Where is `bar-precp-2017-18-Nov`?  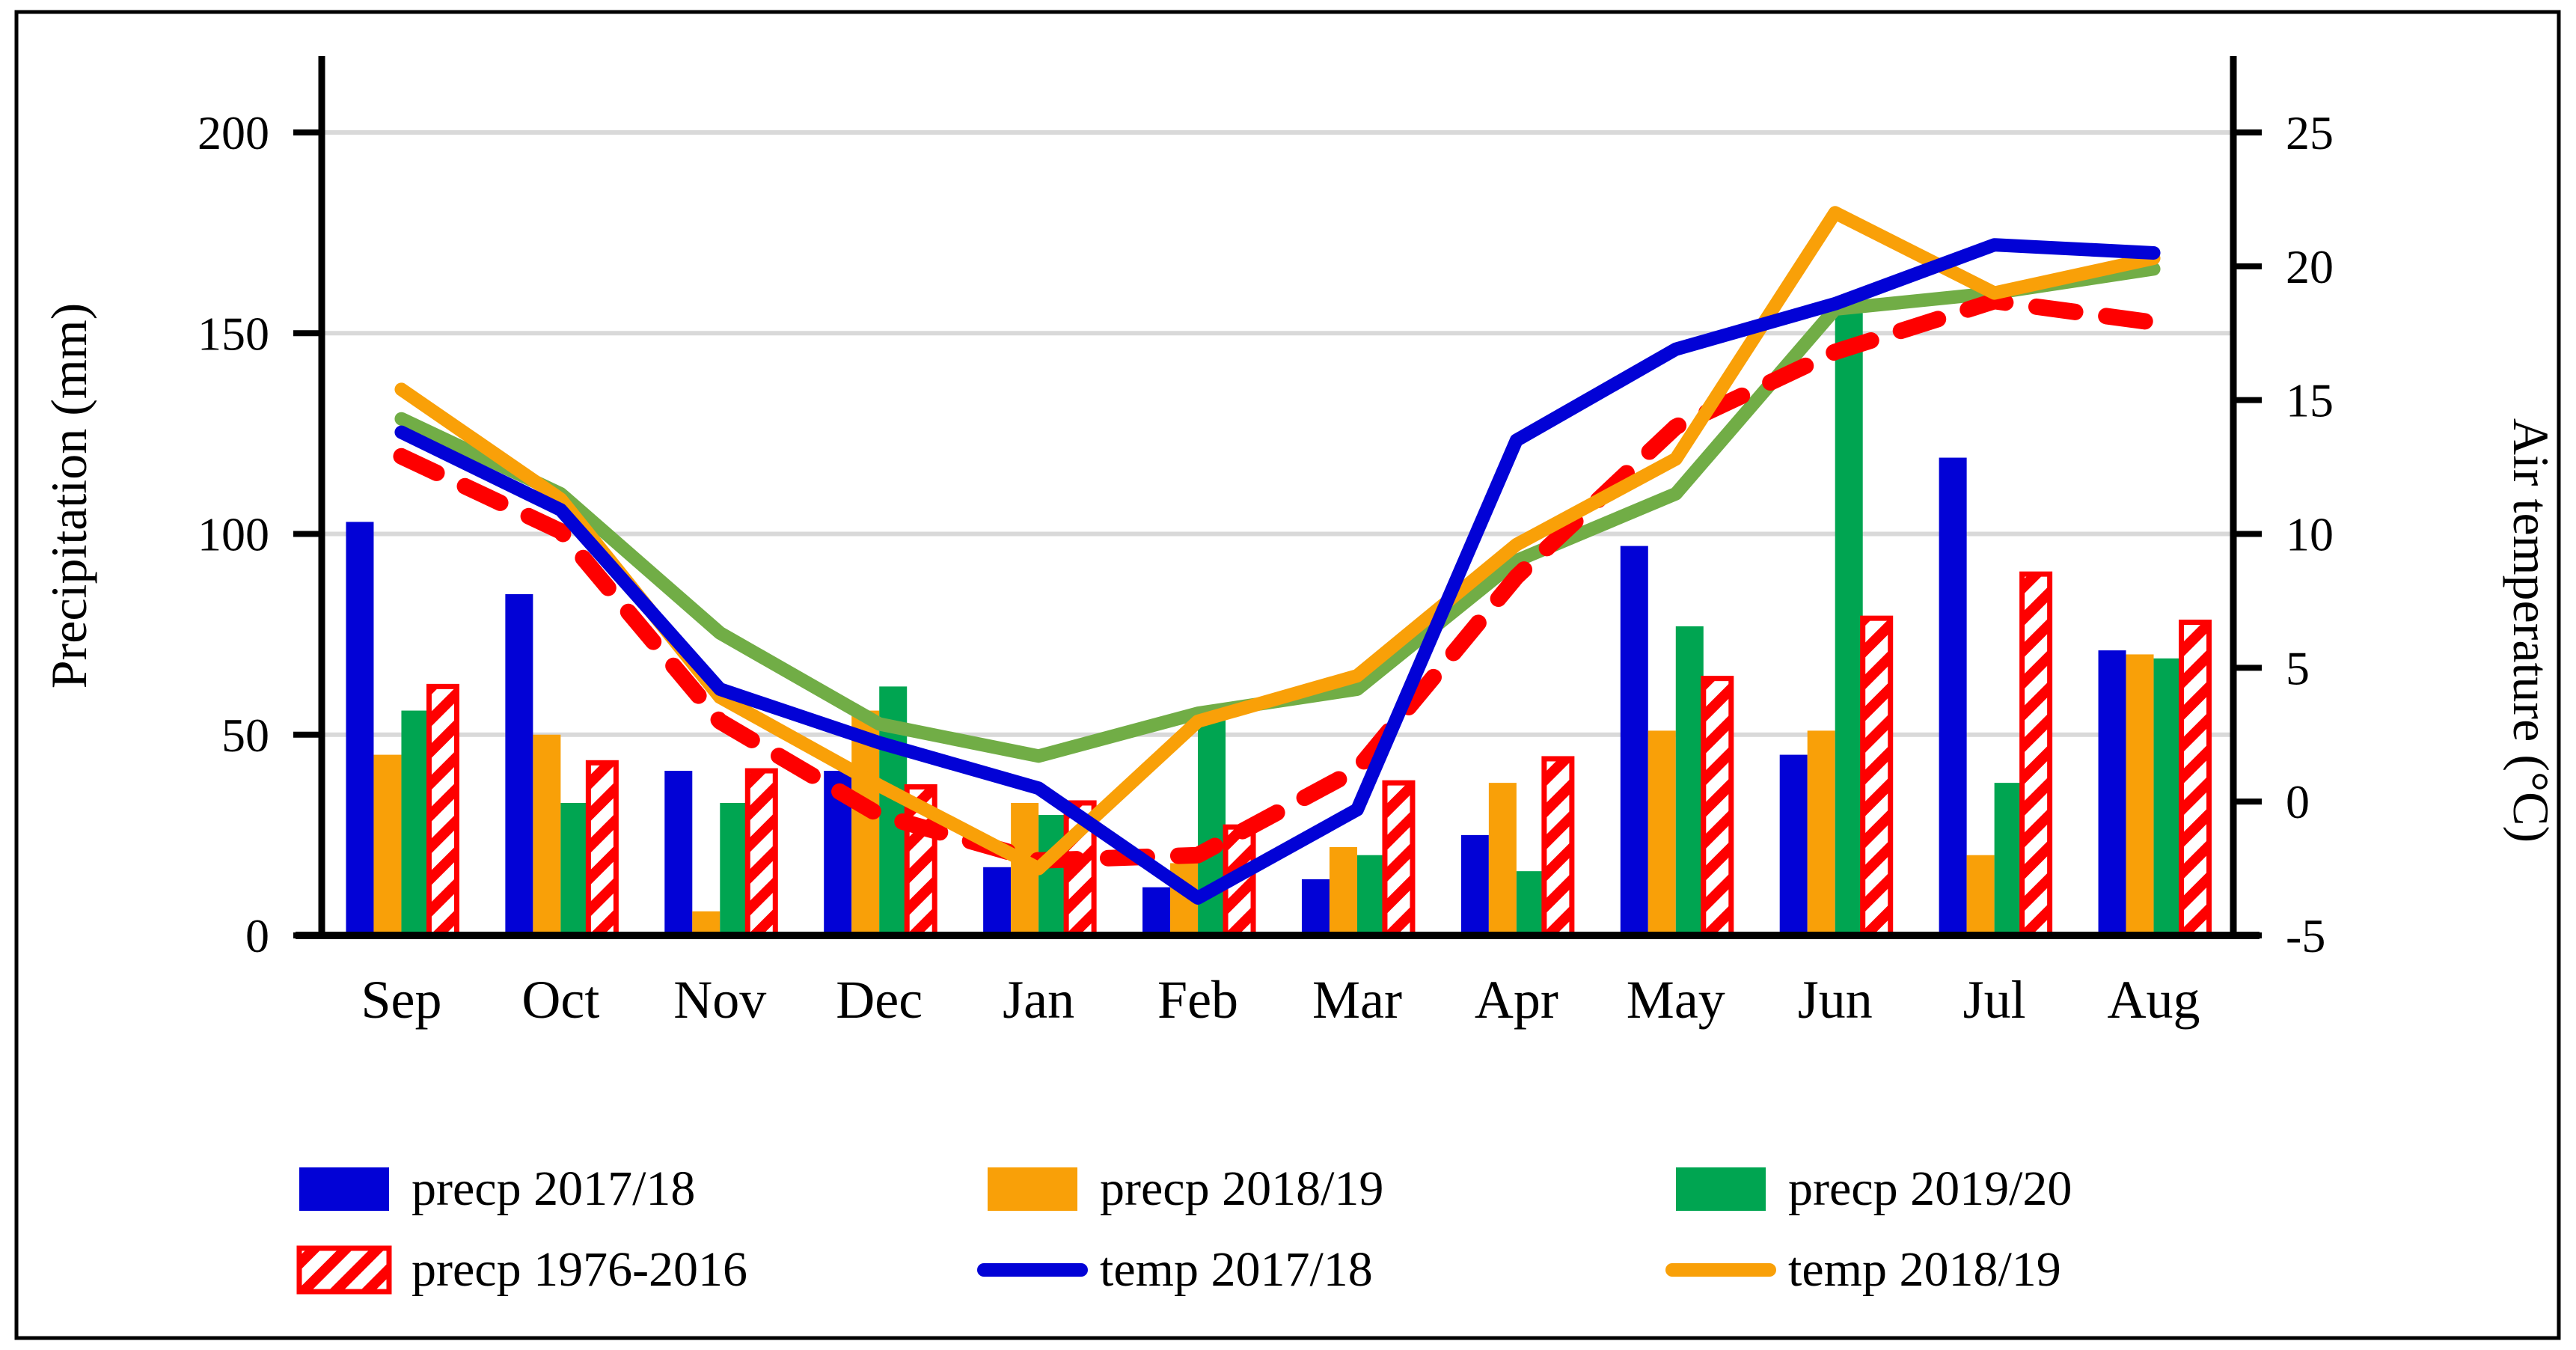 bar-precp-2017-18-Nov is located at coordinates (679, 853).